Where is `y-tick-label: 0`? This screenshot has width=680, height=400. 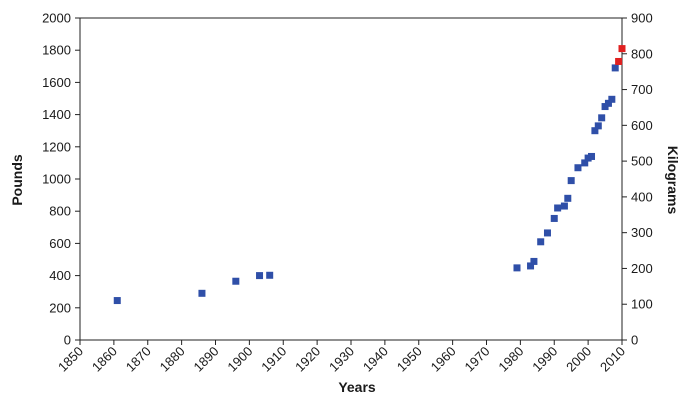
y-tick-label: 0 is located at coordinates (67, 340).